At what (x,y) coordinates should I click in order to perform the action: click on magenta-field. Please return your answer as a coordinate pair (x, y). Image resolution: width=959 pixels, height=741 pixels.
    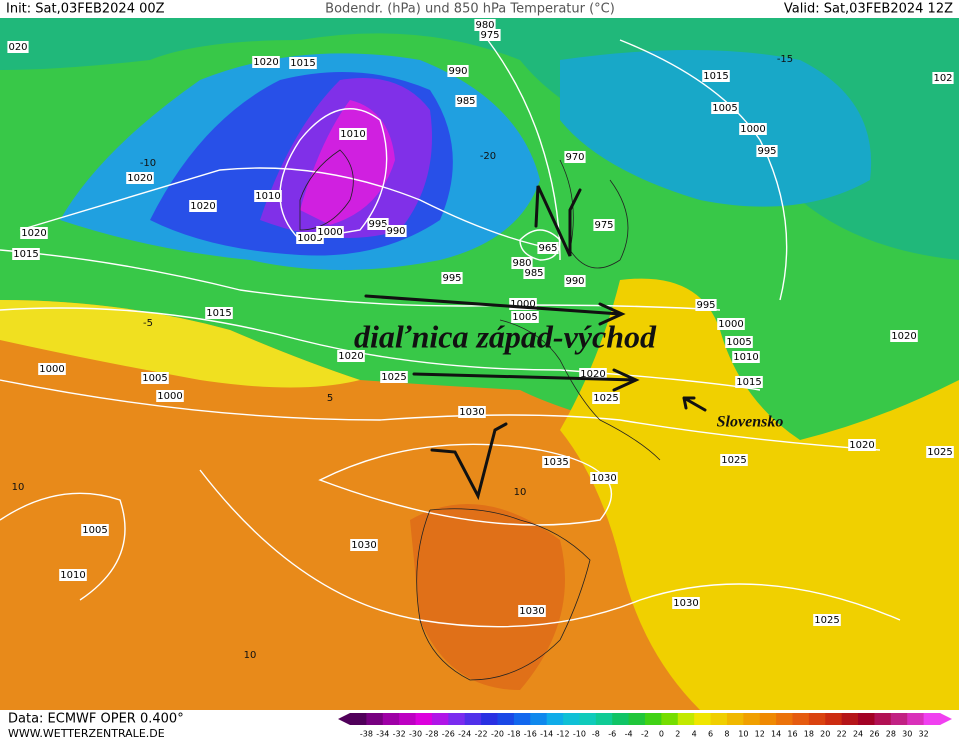
    Looking at the image, I should click on (347, 162).